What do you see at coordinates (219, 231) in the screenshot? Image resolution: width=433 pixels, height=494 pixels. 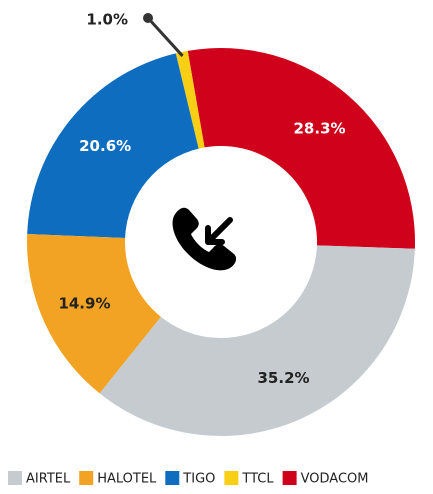 I see `arrow-icon` at bounding box center [219, 231].